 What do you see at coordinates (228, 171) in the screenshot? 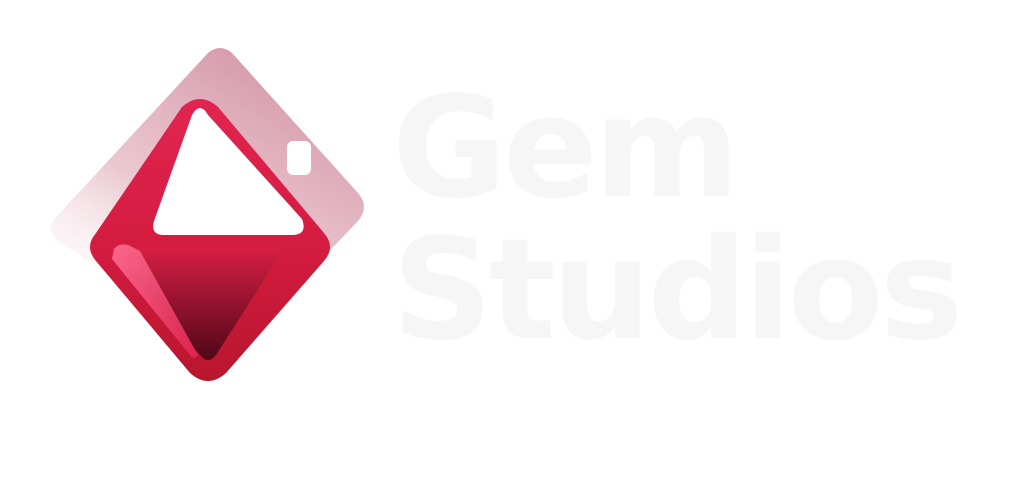
I see `gem-top-facet` at bounding box center [228, 171].